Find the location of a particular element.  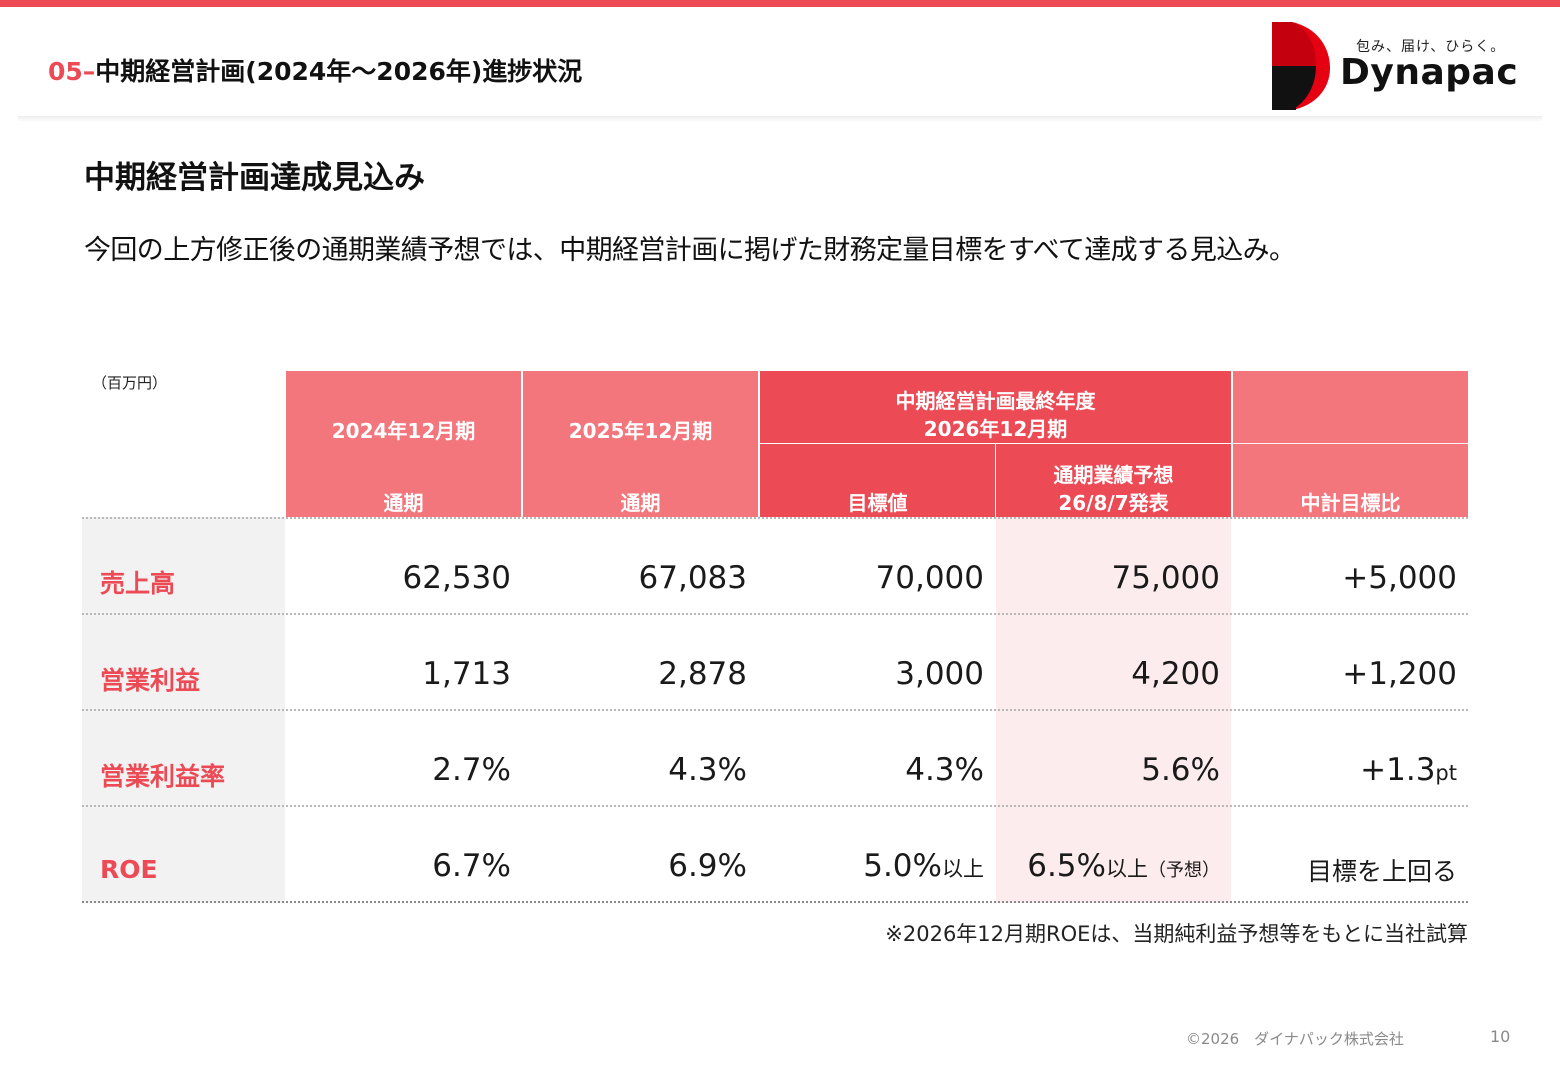

header-divider is located at coordinates (780, 119).